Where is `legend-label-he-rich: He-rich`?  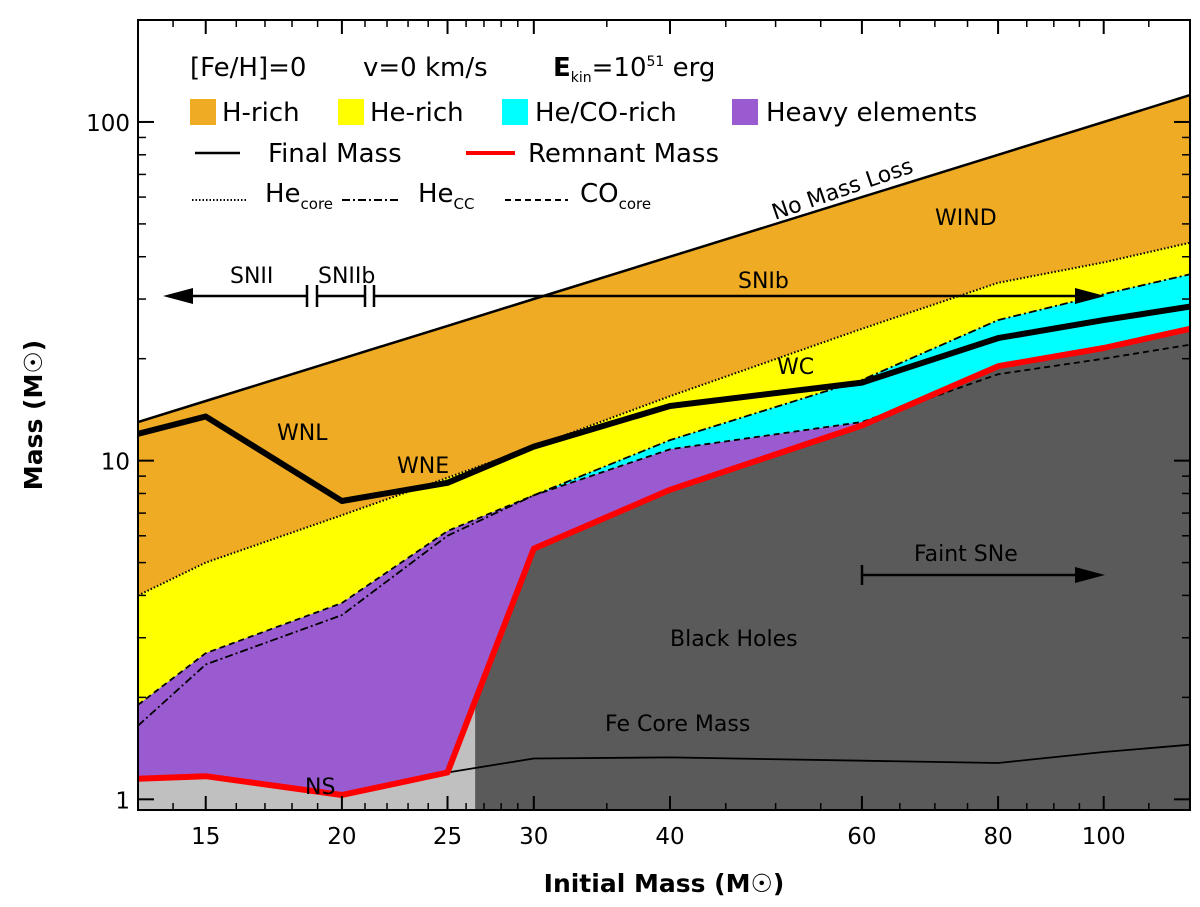 legend-label-he-rich: He-rich is located at coordinates (417, 113).